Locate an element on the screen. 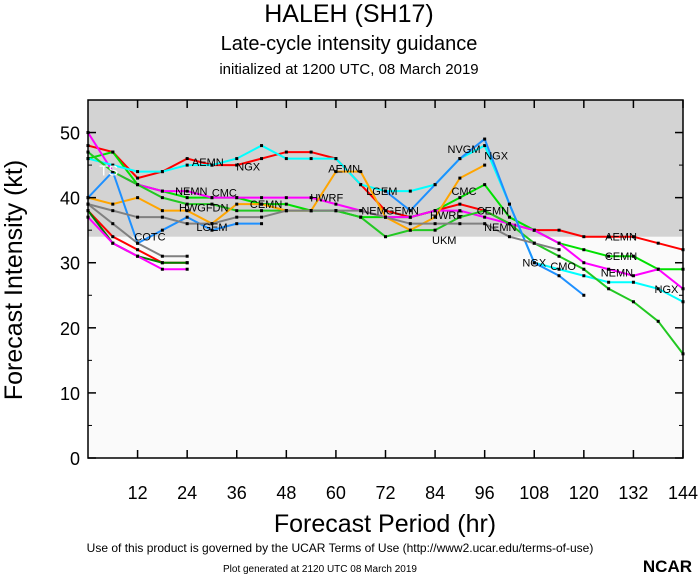 The width and height of the screenshot is (698, 580). x-tick-label: 72 is located at coordinates (385, 493).